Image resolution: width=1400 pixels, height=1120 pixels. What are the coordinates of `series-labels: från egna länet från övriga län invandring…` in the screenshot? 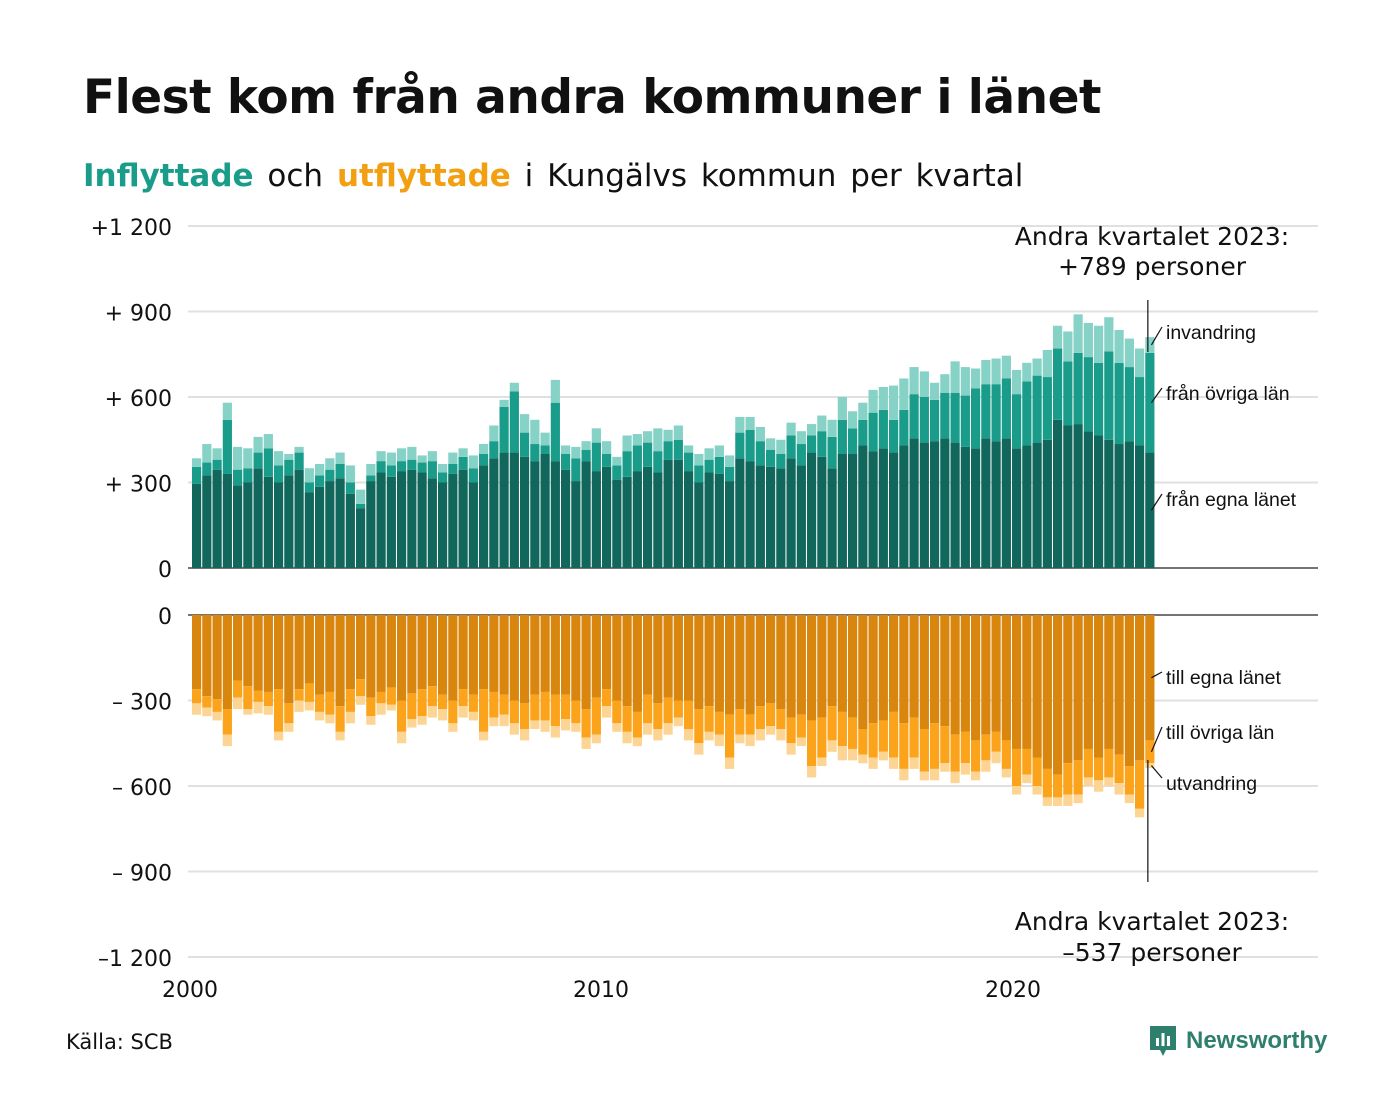 It's located at (1223, 558).